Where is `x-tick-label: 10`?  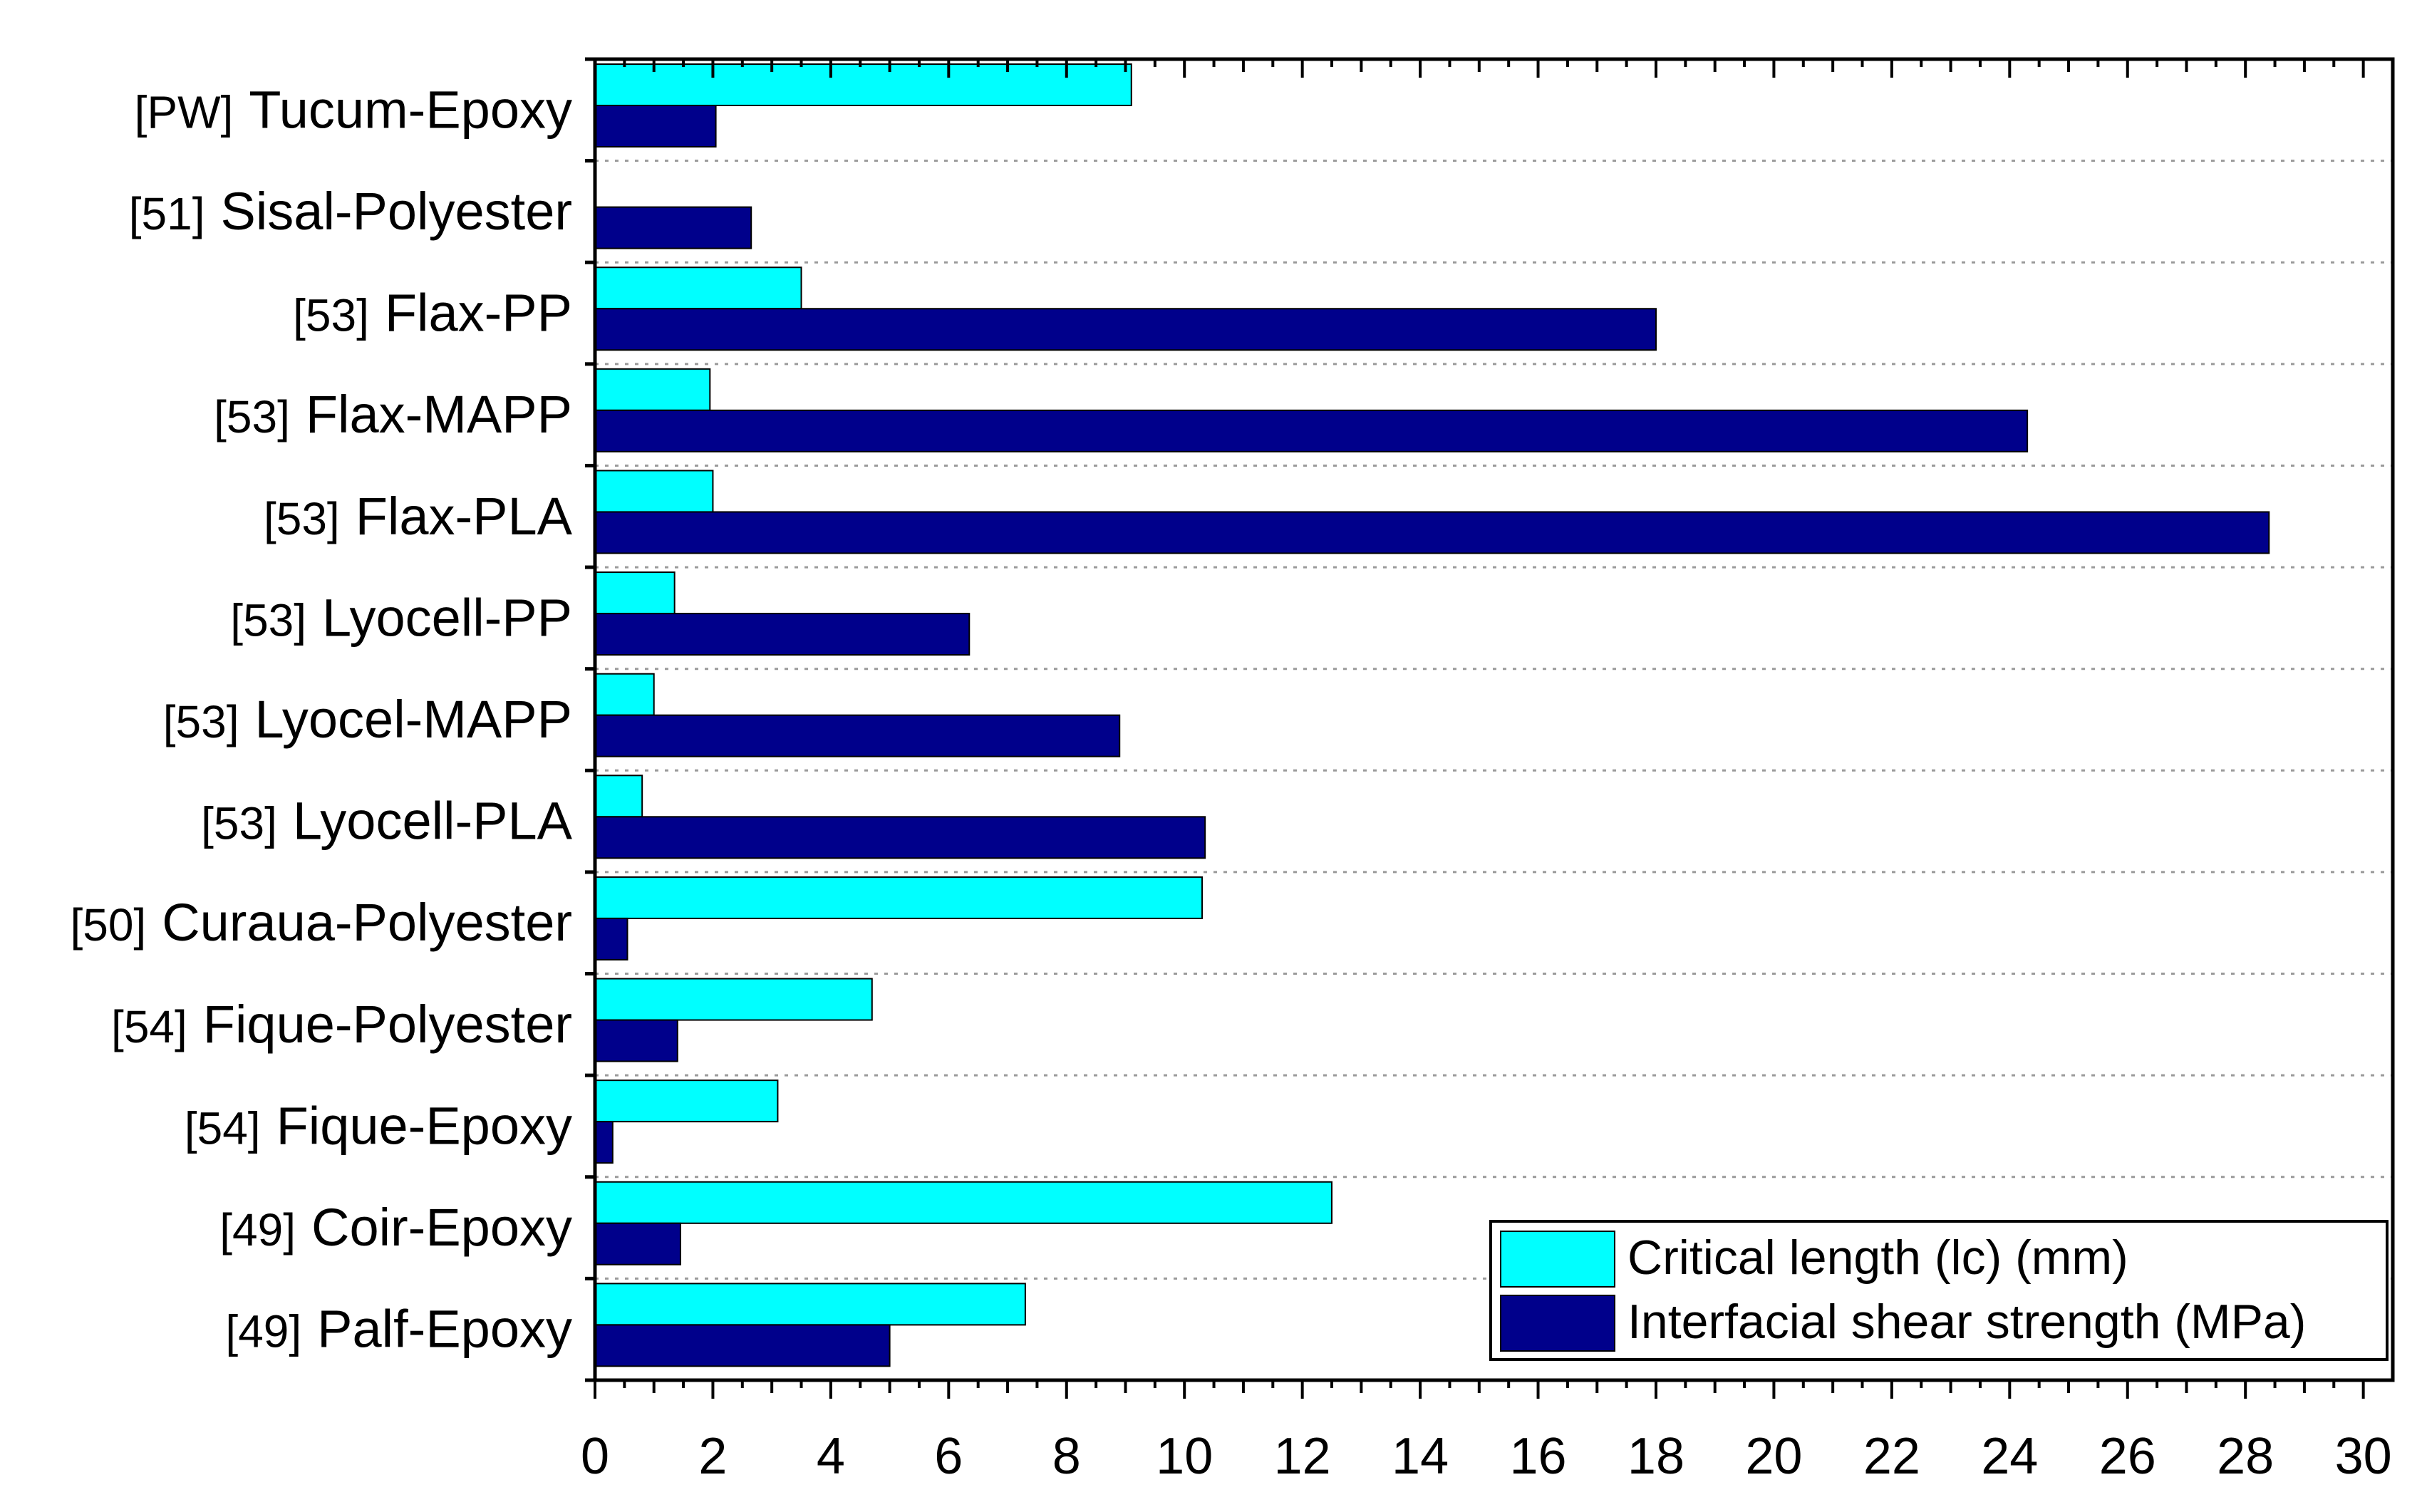
x-tick-label: 10 is located at coordinates (1184, 1456).